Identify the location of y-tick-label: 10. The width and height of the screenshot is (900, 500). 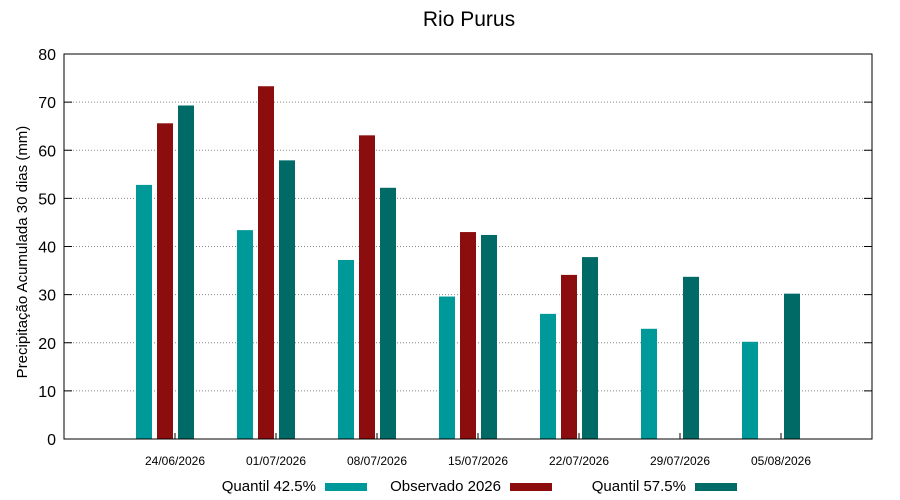
(47, 392).